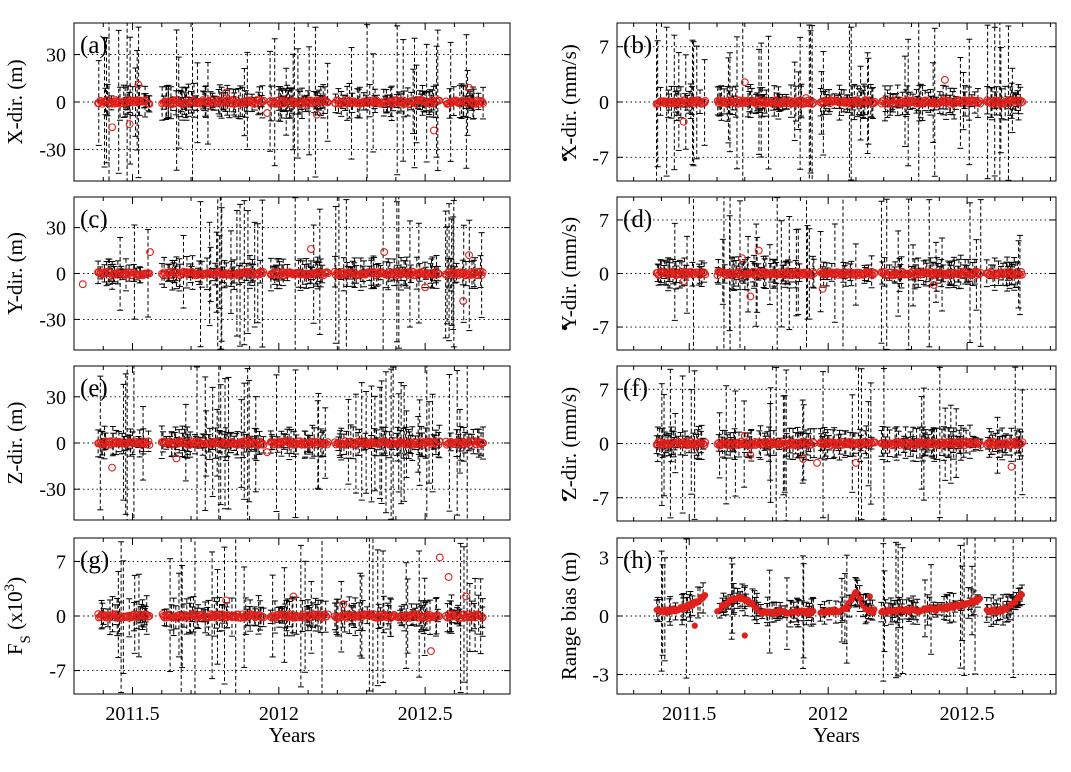  Describe the element at coordinates (600, 328) in the screenshot. I see `ytick-label-2: -7` at that location.